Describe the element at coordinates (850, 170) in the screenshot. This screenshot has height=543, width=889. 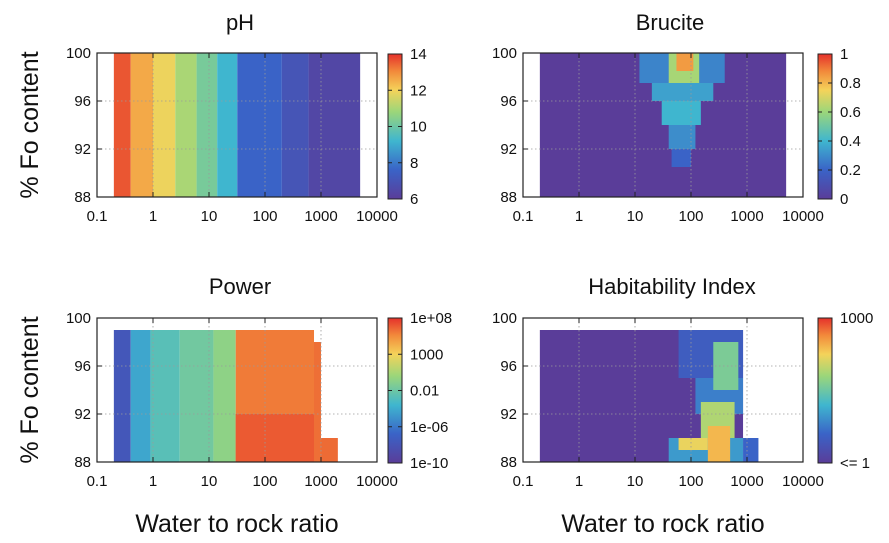
I see `colorbar-tick-label: 0.2` at that location.